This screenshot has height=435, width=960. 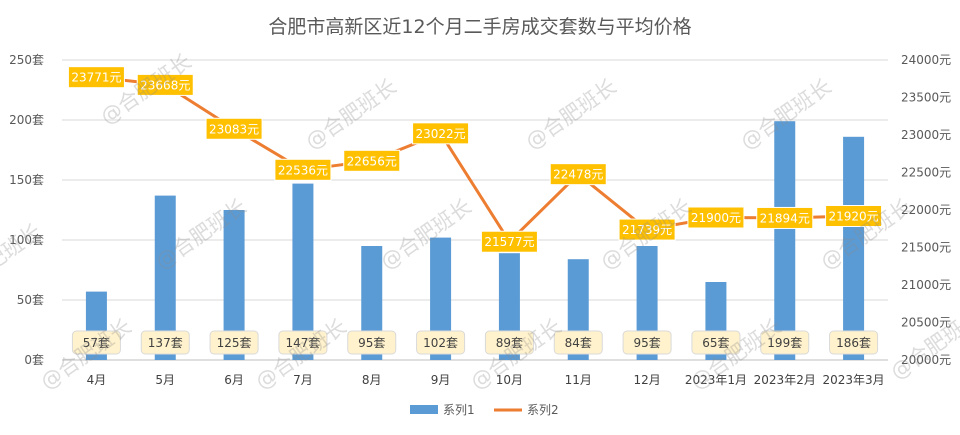 What do you see at coordinates (926, 98) in the screenshot?
I see `right-axis-tick-label: 23500元` at bounding box center [926, 98].